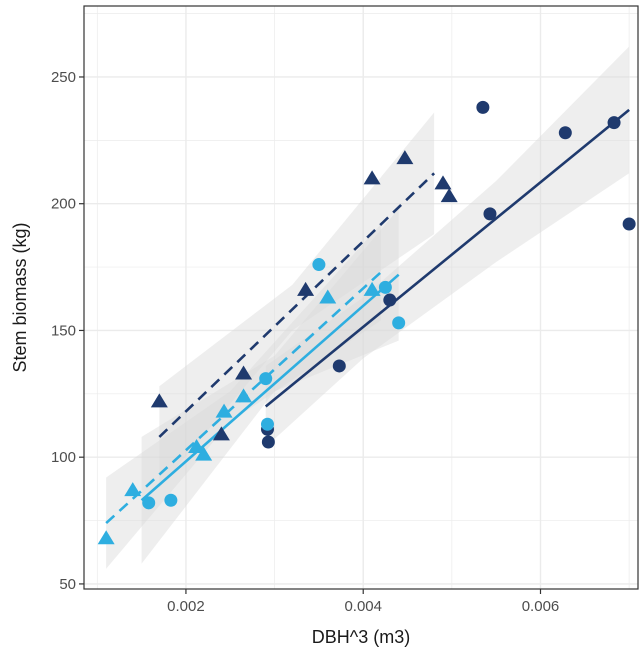 The image size is (642, 655). Describe the element at coordinates (63, 330) in the screenshot. I see `y-tick-label: 150` at that location.